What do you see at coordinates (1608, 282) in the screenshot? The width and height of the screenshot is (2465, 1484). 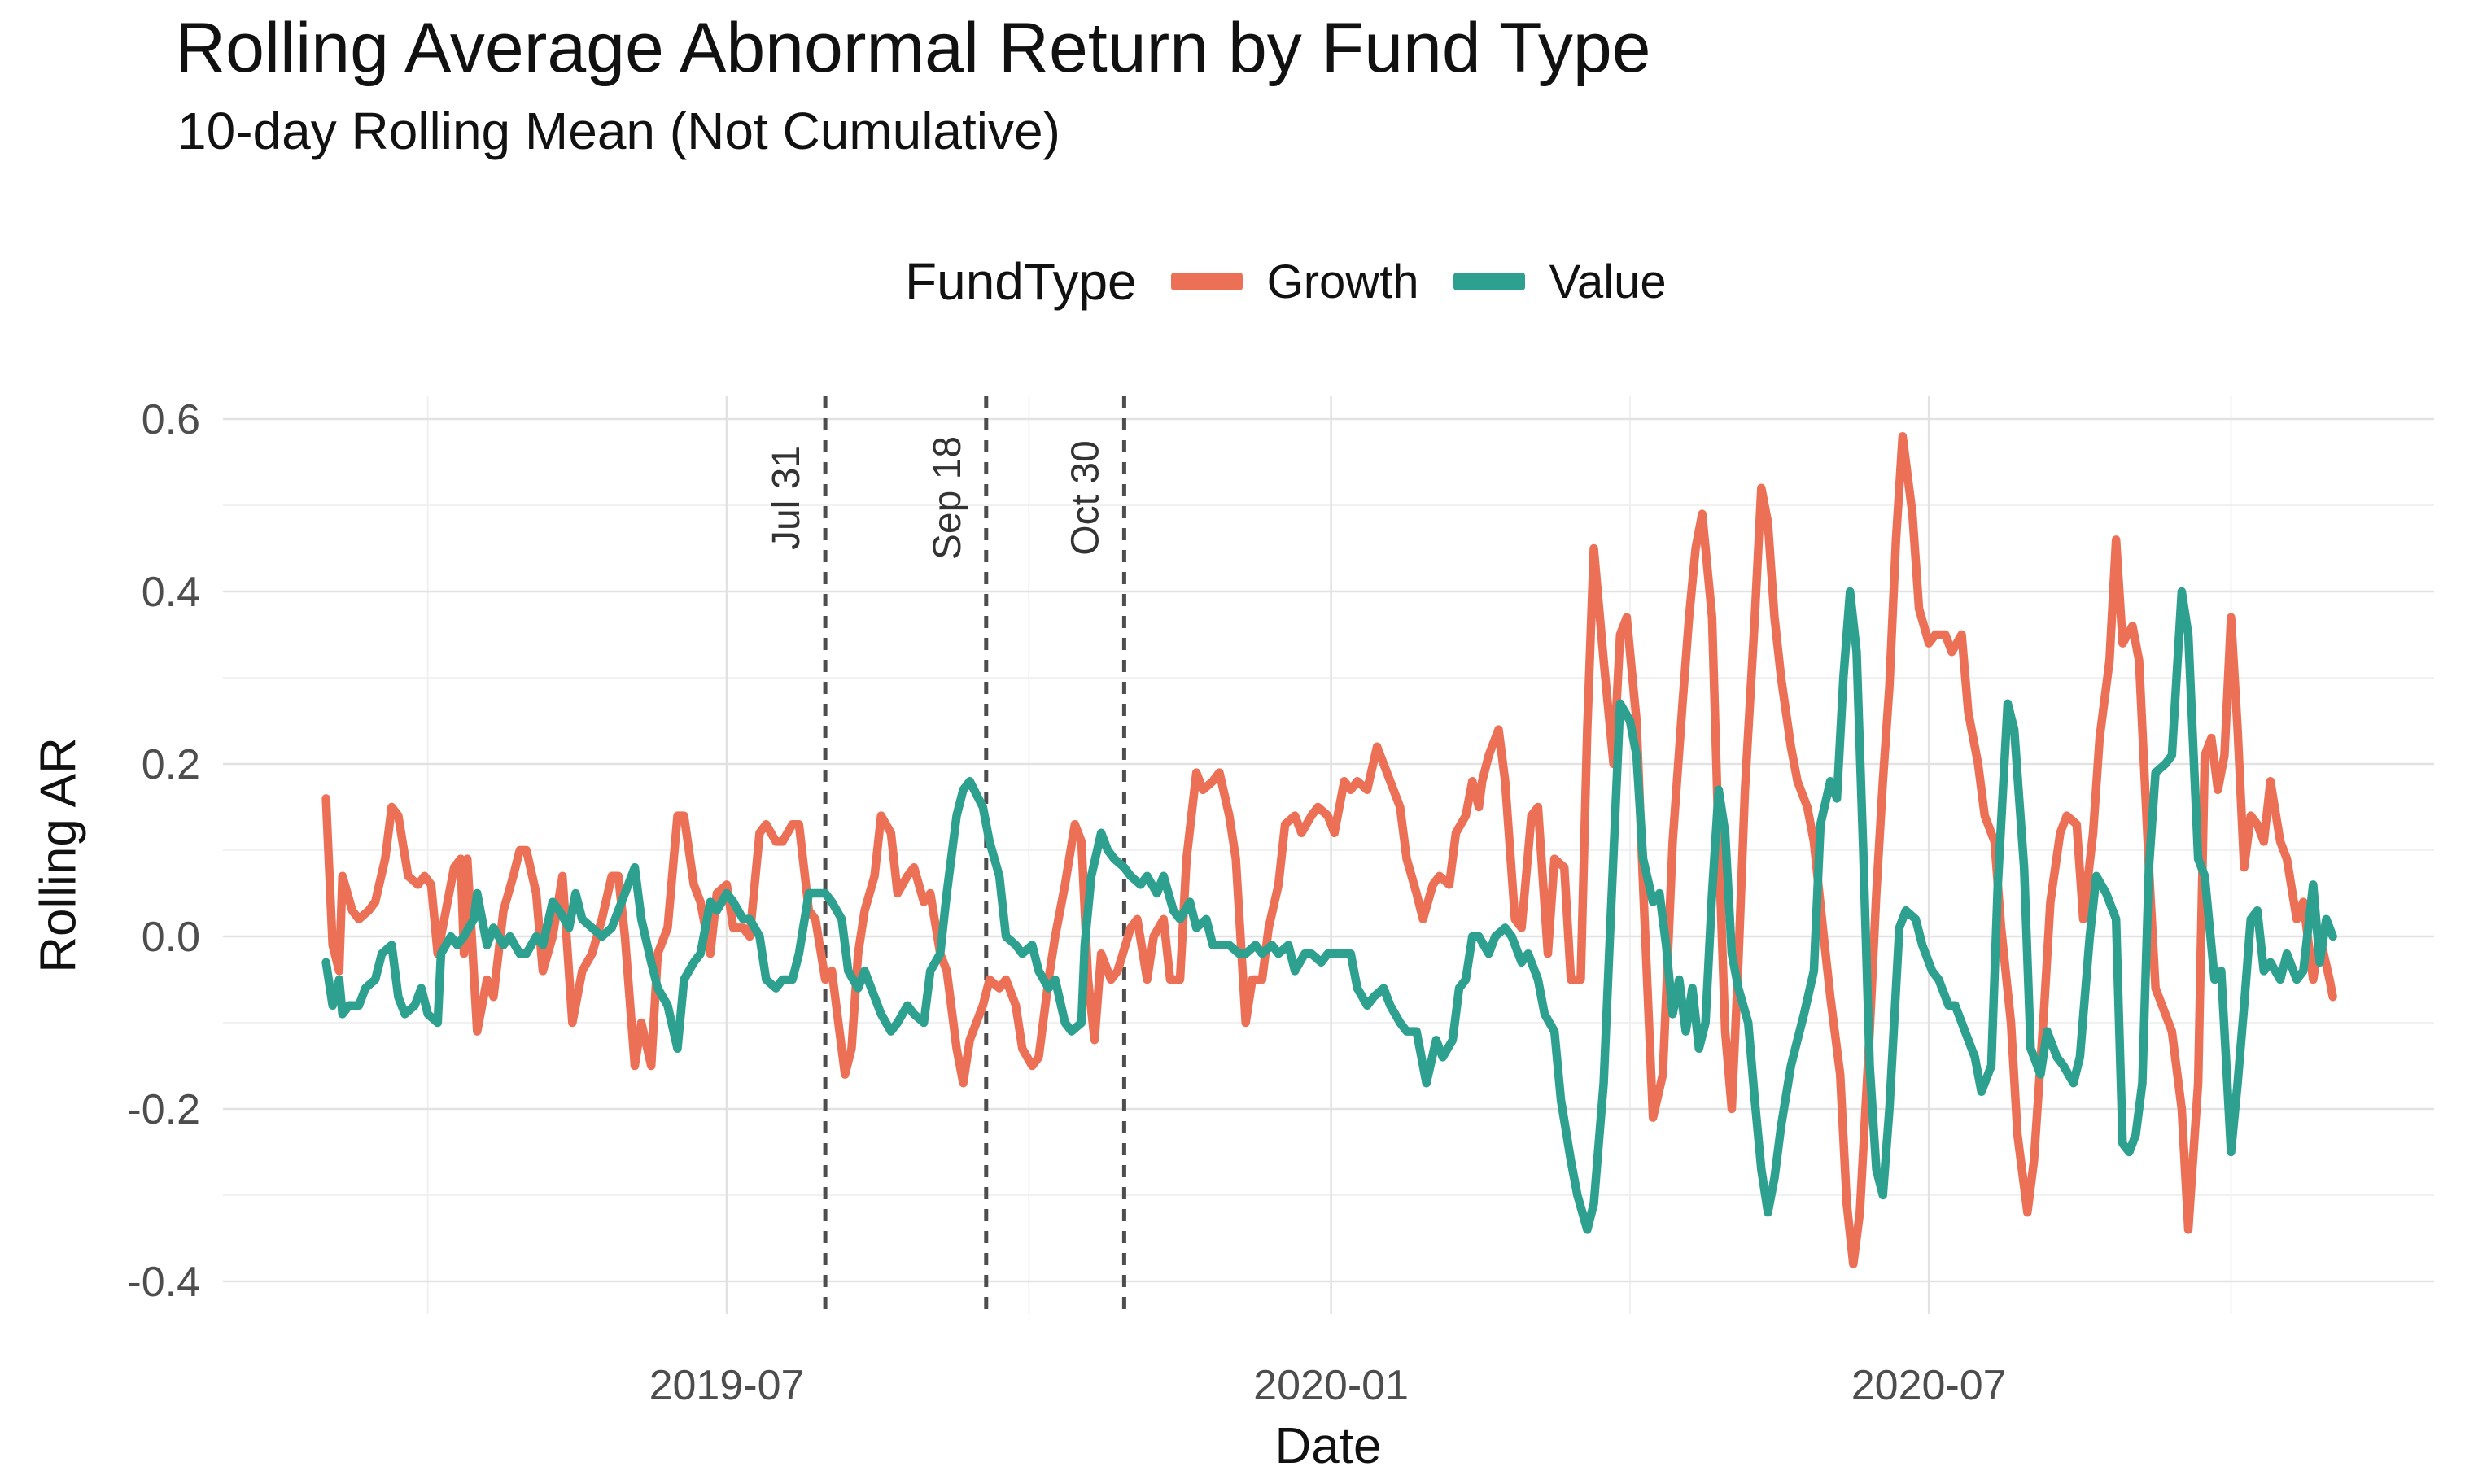 I see `legend-label-value: Value` at bounding box center [1608, 282].